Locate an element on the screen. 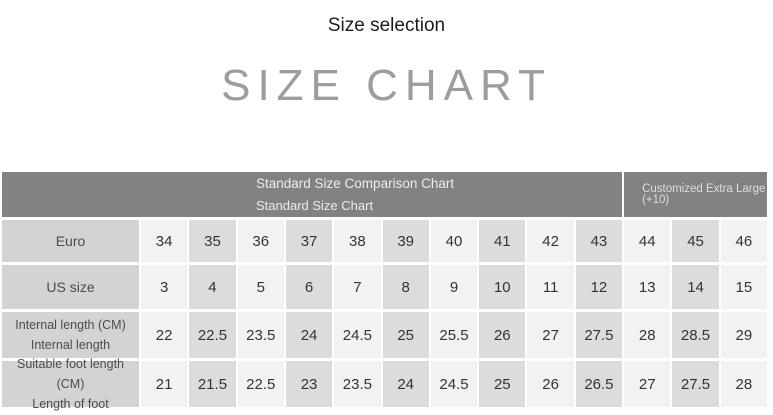 The image size is (773, 415). table-cell: 15 is located at coordinates (743, 287).